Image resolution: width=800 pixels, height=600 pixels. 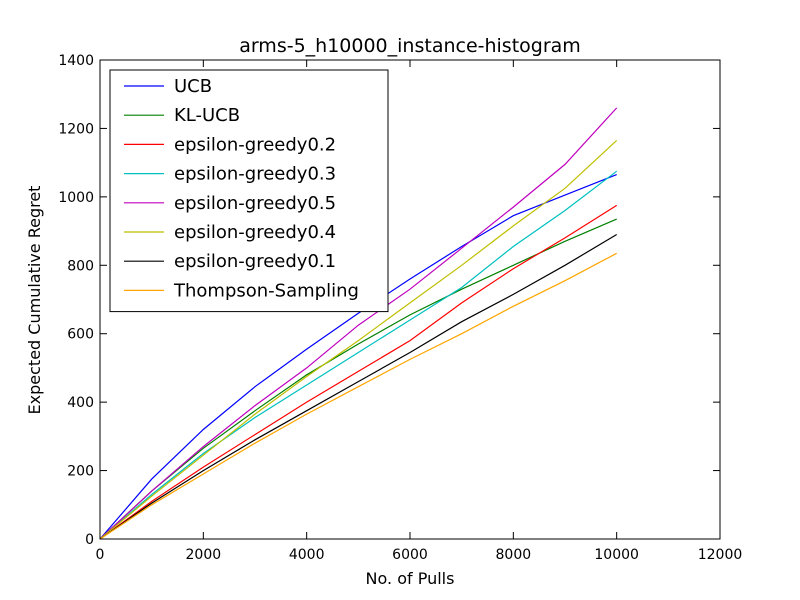 I want to click on y-tick-label-3: 600, so click(x=80, y=335).